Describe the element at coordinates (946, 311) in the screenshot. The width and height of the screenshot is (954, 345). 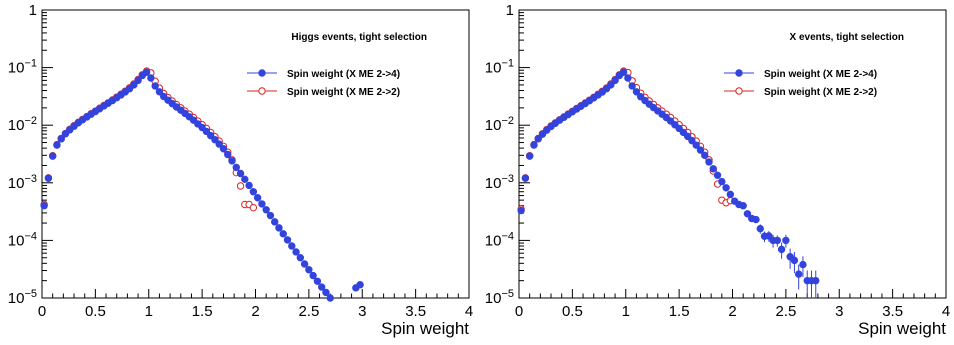
I see `x-tick-label: 4` at that location.